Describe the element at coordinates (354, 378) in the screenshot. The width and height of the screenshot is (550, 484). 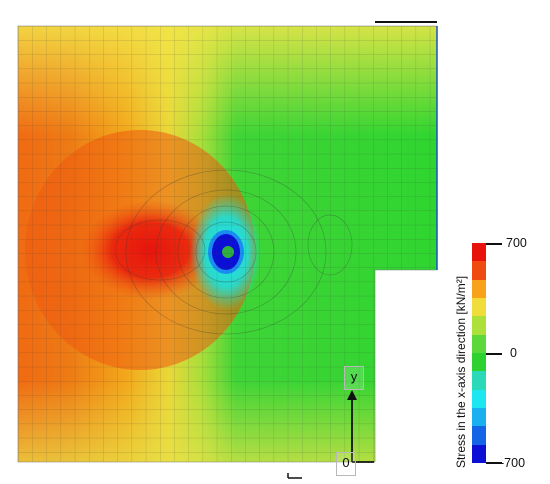
I see `y-axis-label: y` at that location.